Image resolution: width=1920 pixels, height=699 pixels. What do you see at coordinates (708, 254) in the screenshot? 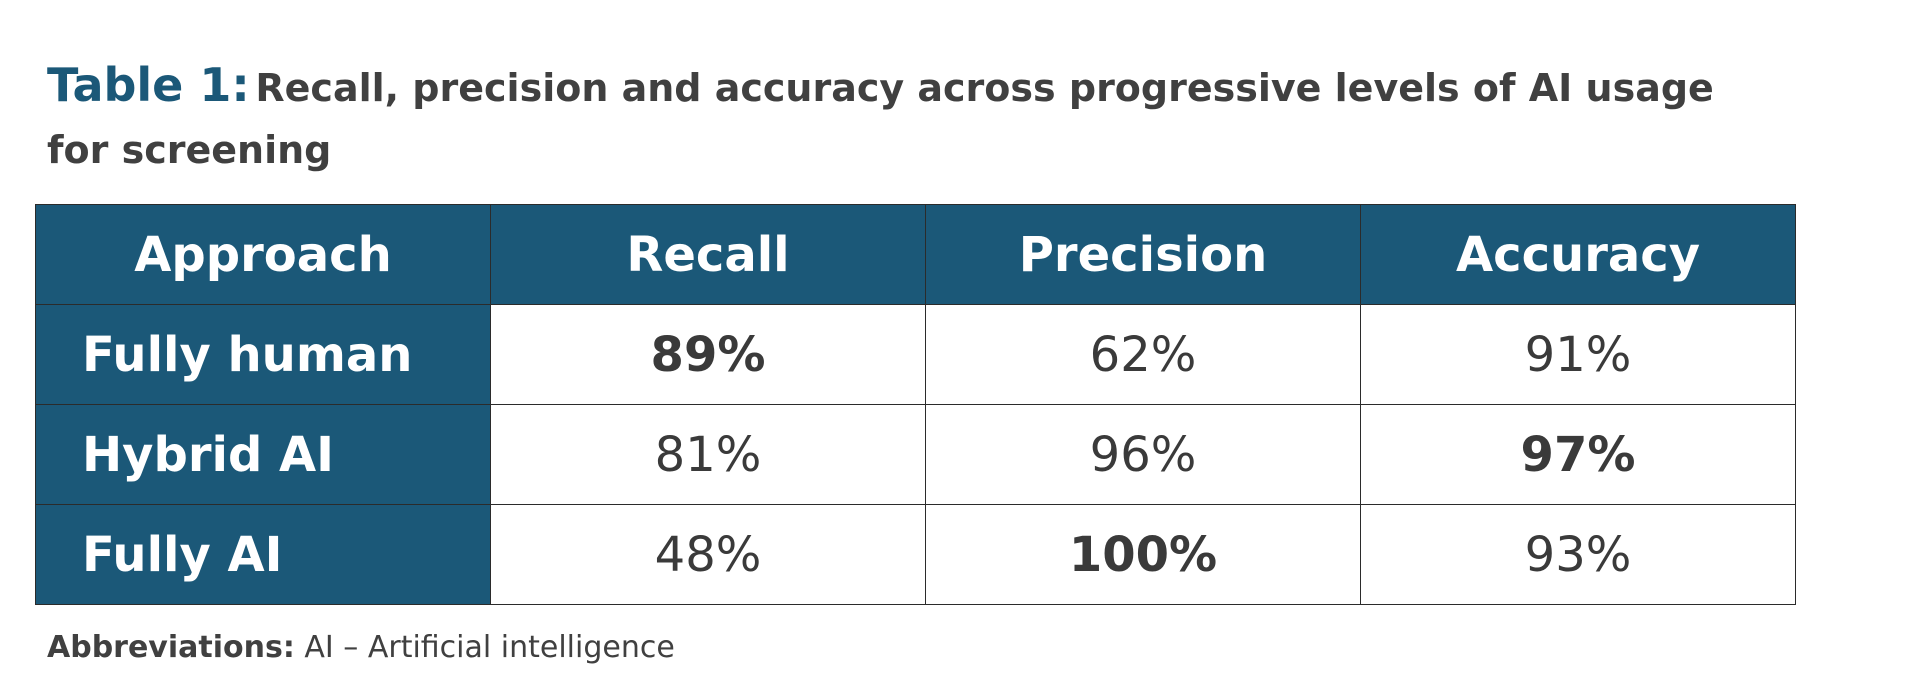
I see `column-header-recall: Recall` at bounding box center [708, 254].